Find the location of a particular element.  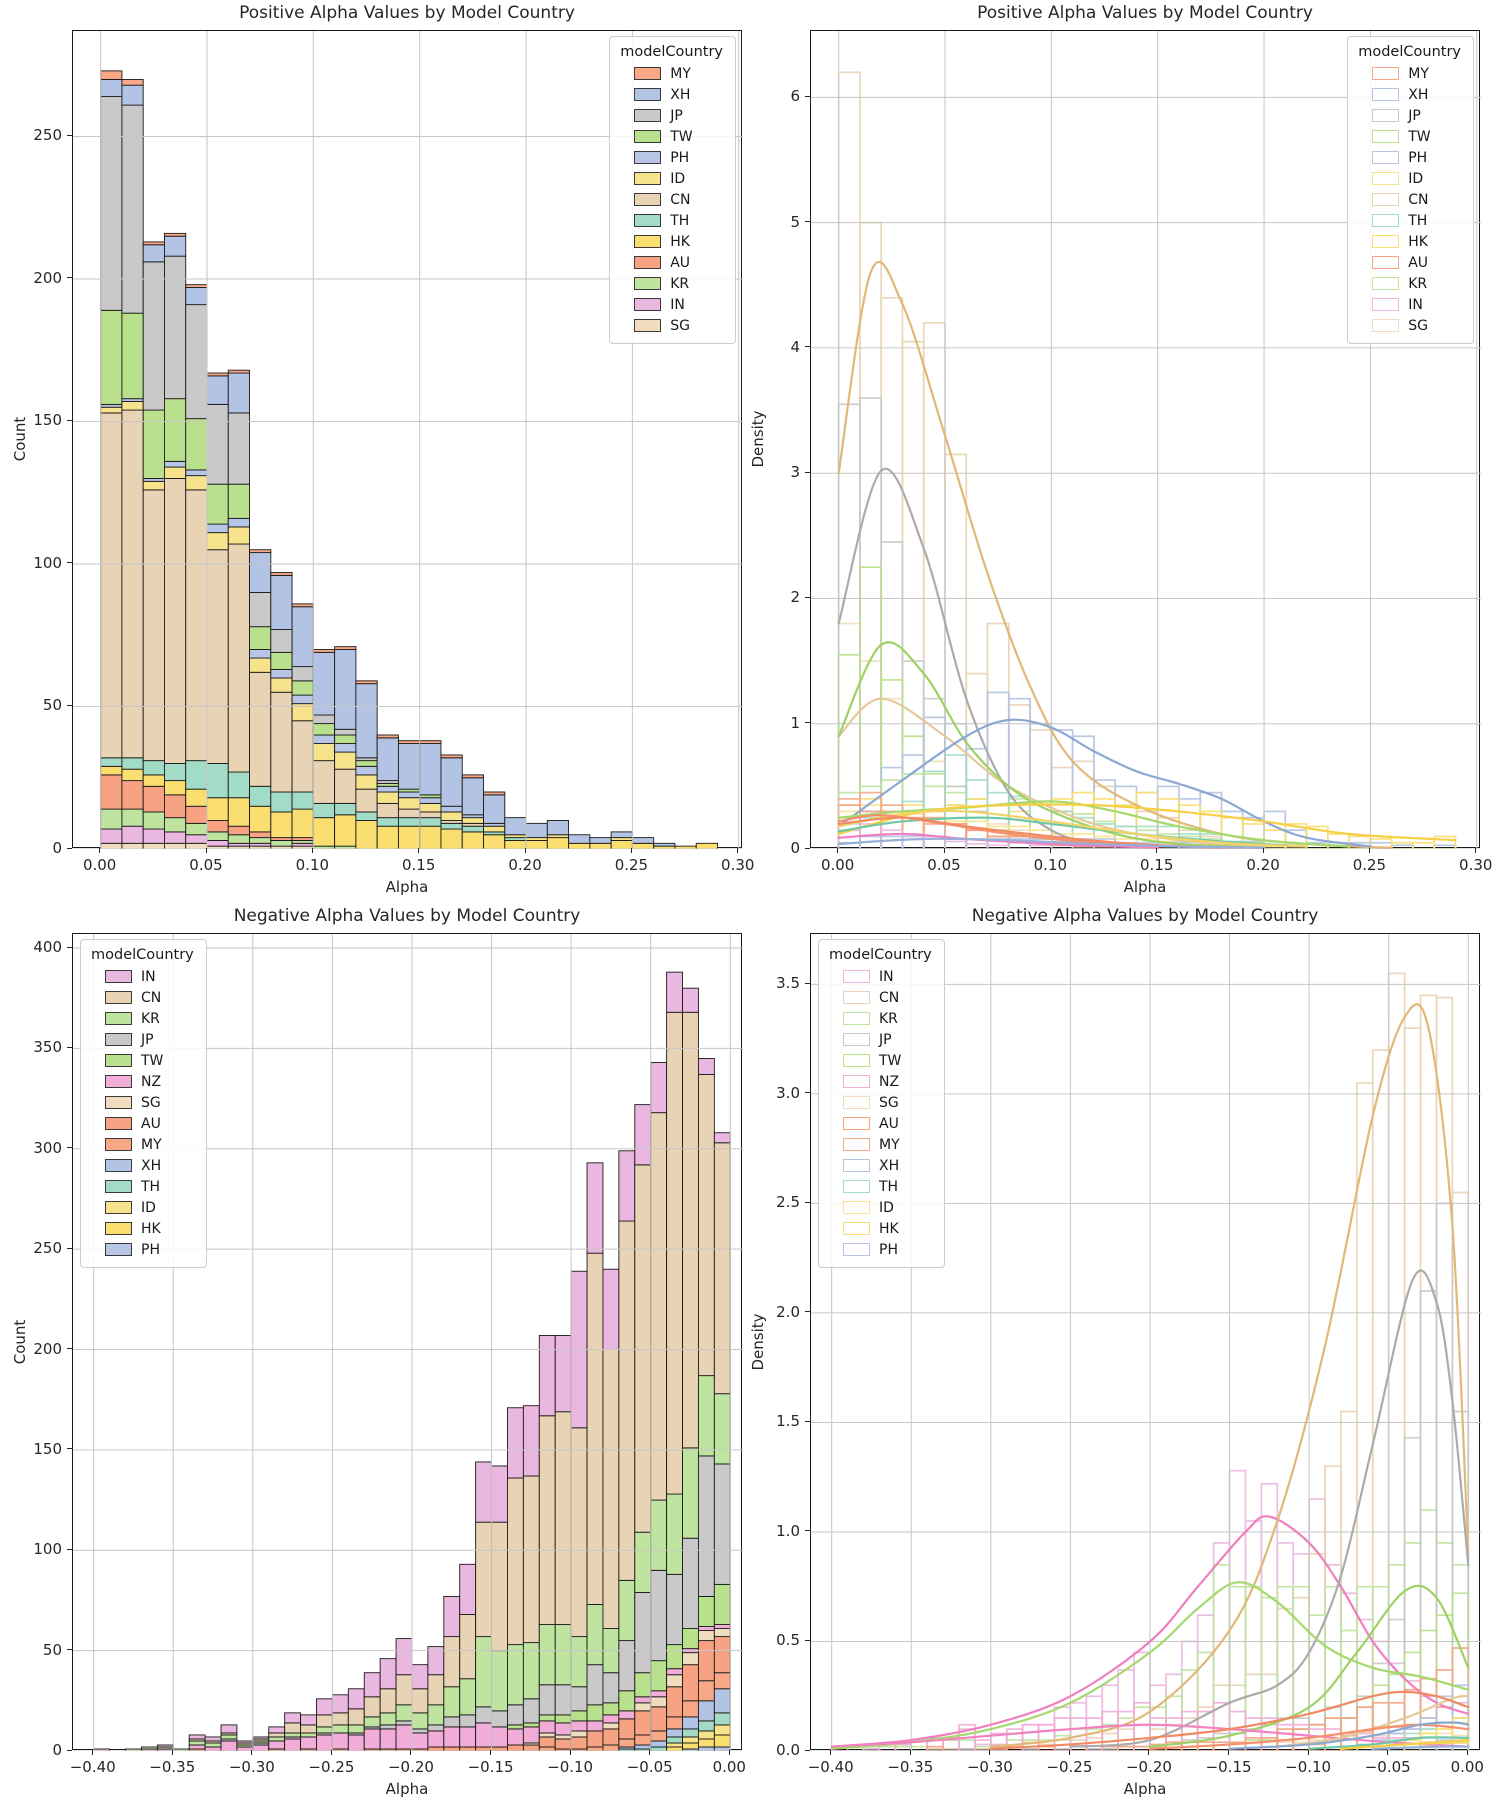

legend-label-TH: TH is located at coordinates (680, 220).